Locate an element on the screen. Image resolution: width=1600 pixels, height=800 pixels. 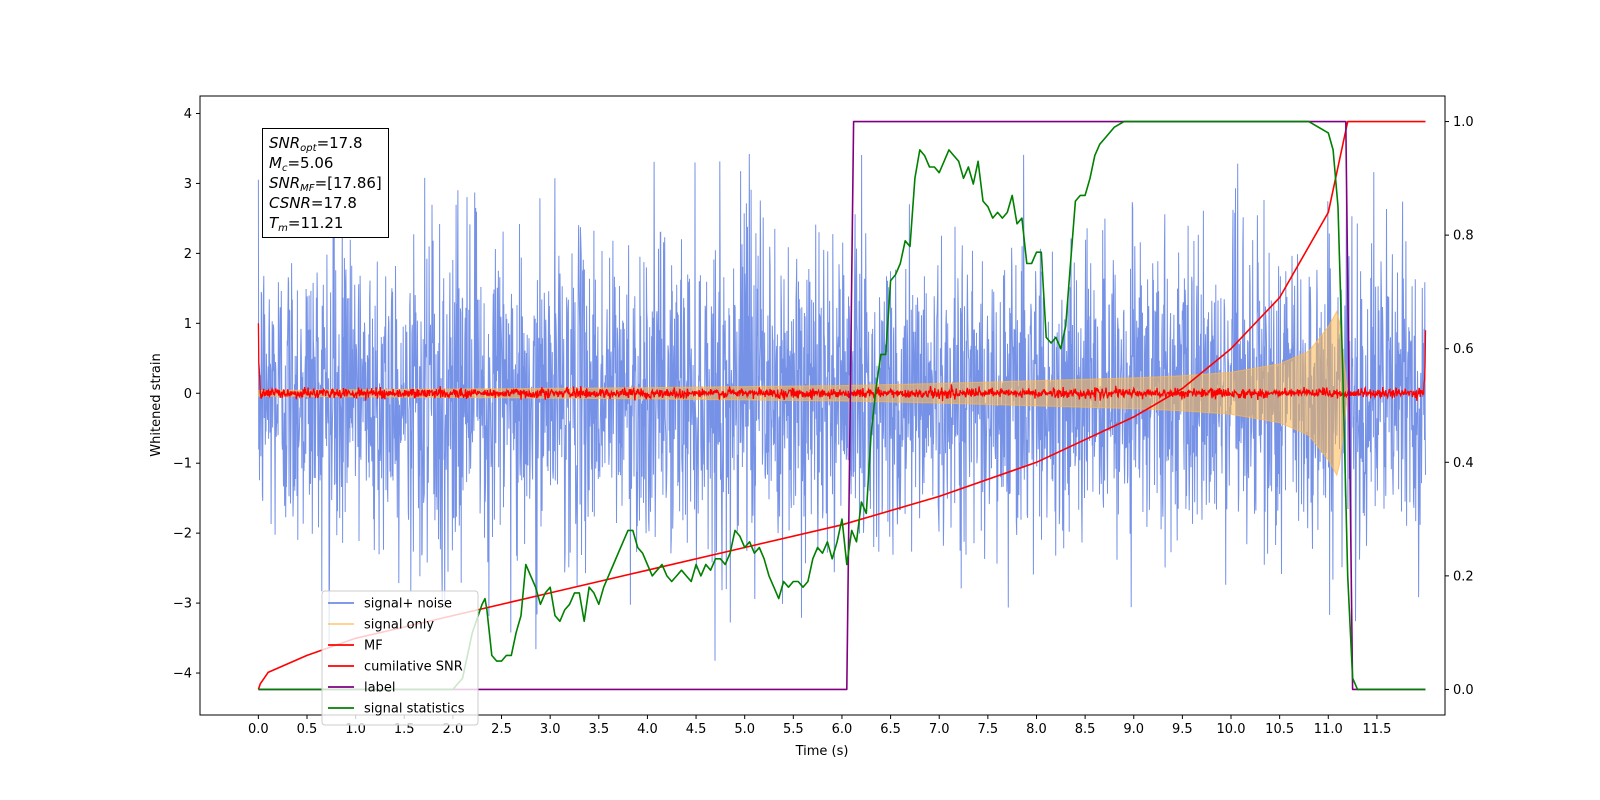
y-tick-label: −1 is located at coordinates (182, 464).